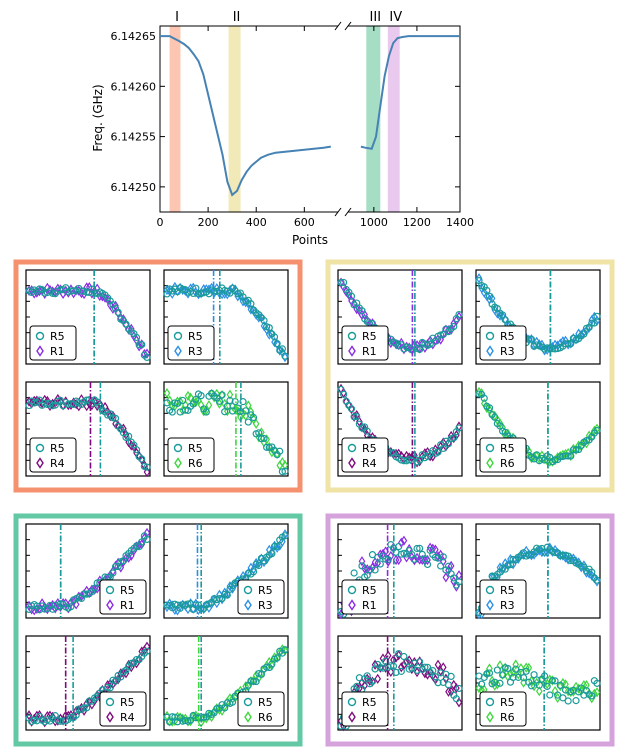 The image size is (624, 750). What do you see at coordinates (134, 187) in the screenshot?
I see `y-tick-label: 6.14250` at bounding box center [134, 187].